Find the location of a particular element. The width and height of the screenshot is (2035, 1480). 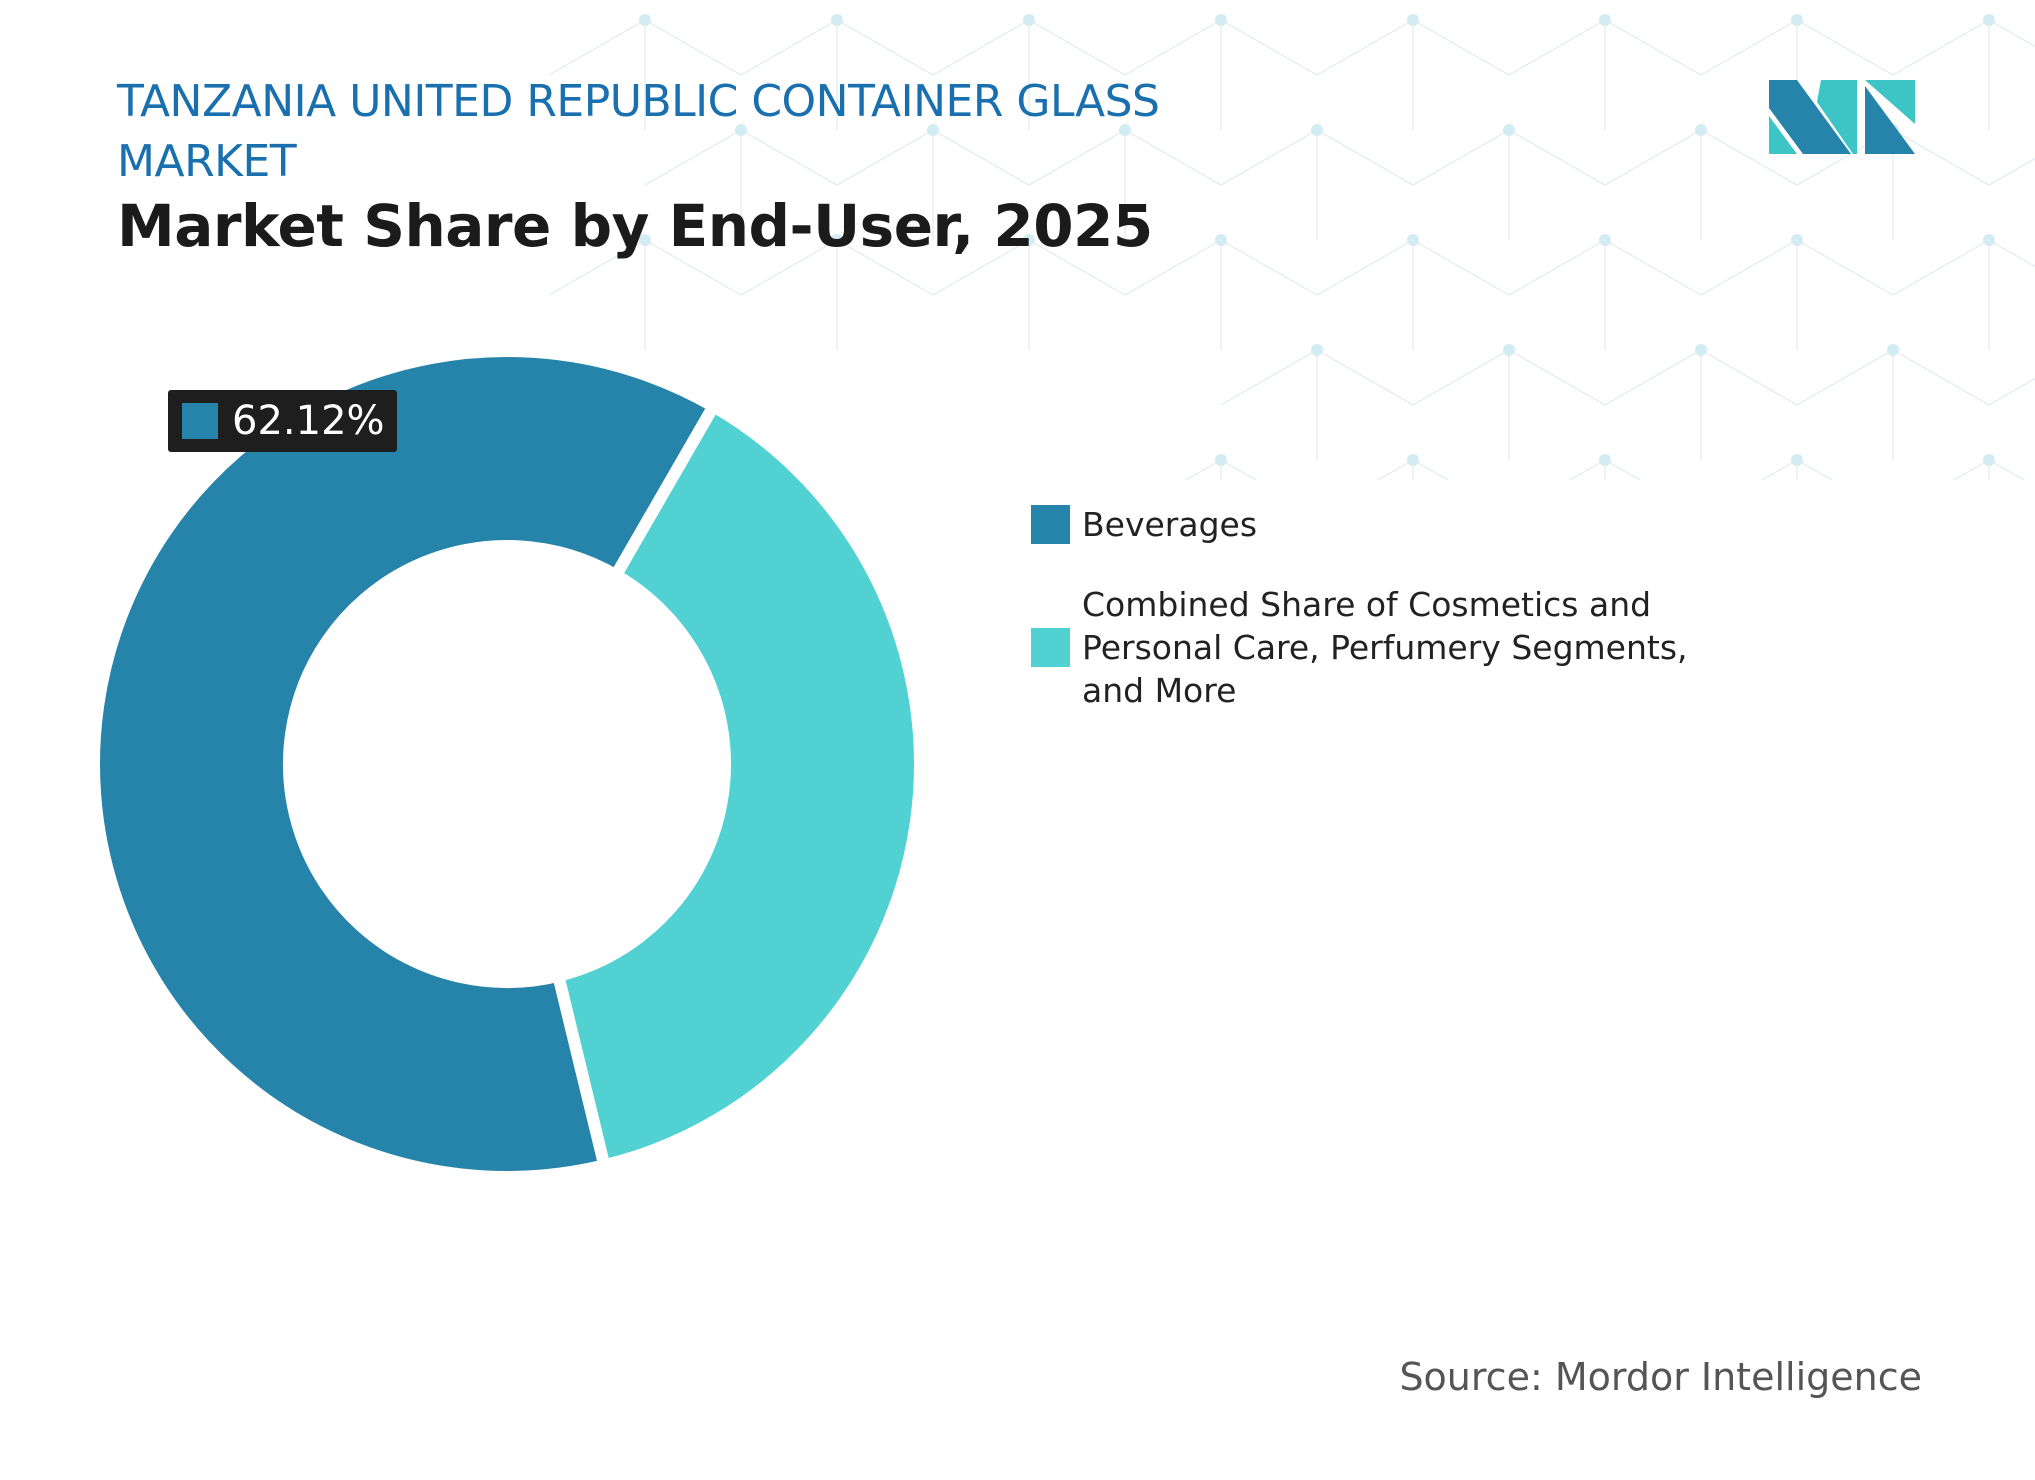

data-label-beverages: 62.12% is located at coordinates (282, 421).